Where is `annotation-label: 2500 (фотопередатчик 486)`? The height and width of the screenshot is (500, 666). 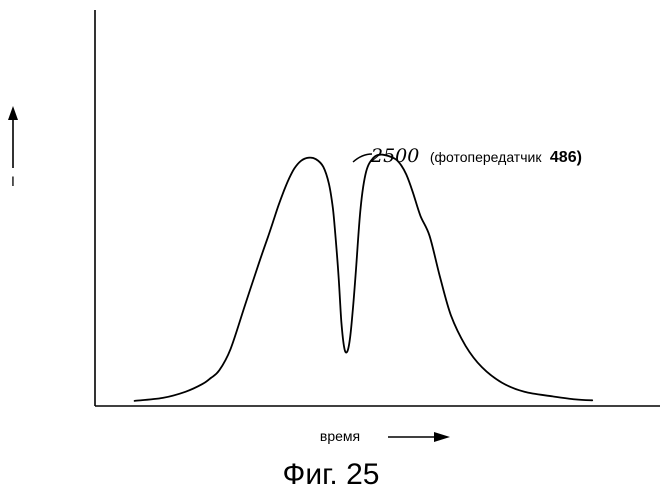 annotation-label: 2500 (фотопередатчик 486) is located at coordinates (476, 156).